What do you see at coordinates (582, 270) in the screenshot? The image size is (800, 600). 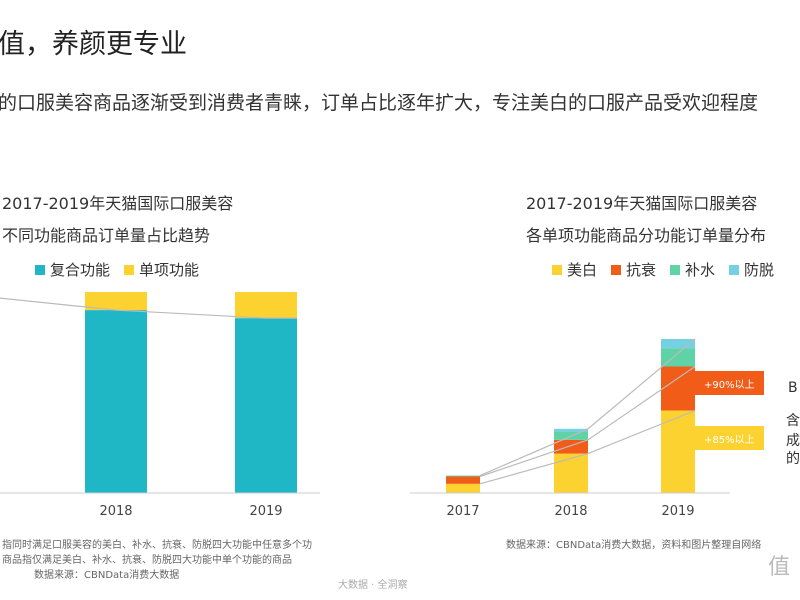 I see `legend-label-whitening: 美白` at bounding box center [582, 270].